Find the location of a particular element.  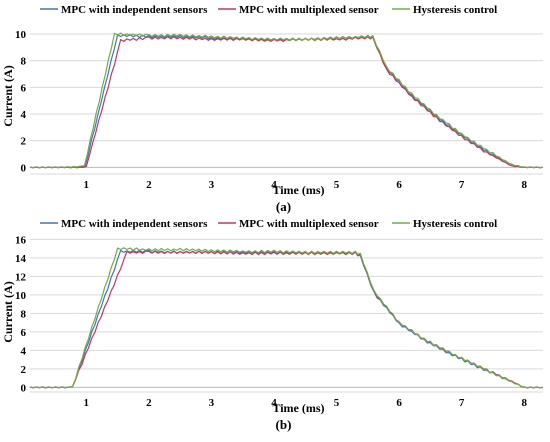

y-tick-label: 12 is located at coordinates (21, 277).